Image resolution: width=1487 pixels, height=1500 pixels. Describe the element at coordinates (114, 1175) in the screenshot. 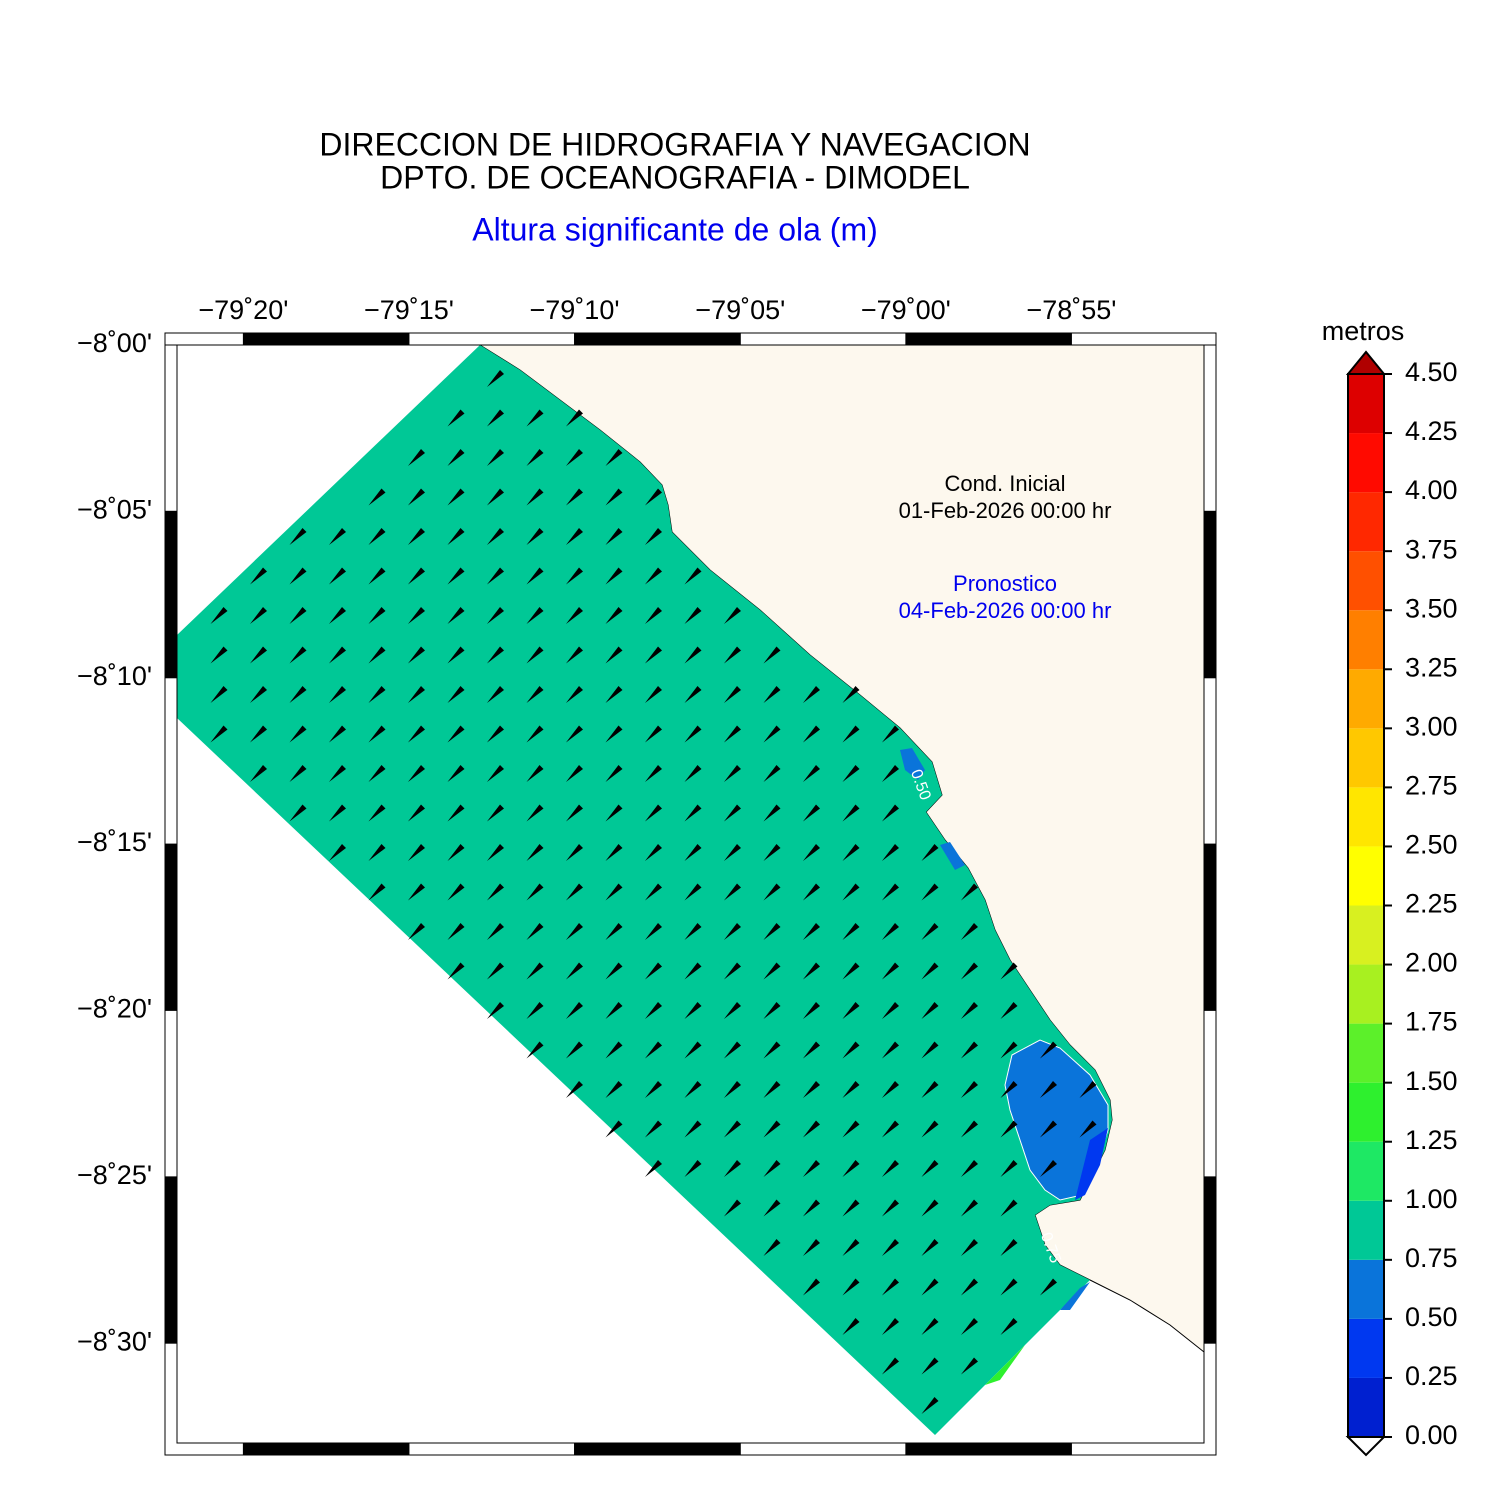

I see `y-tick-label: −8˚25'` at that location.